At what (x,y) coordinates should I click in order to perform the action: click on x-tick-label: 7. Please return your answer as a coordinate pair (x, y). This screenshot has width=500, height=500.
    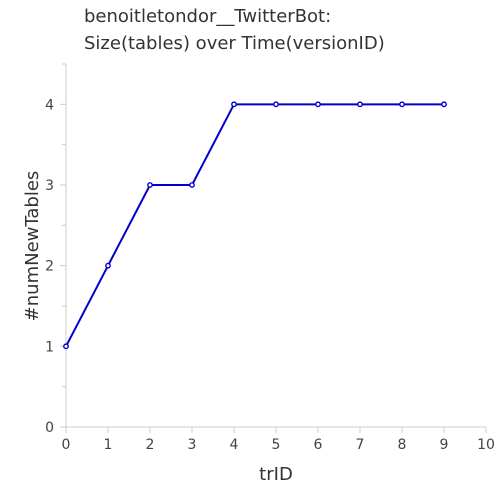
    Looking at the image, I should click on (360, 445).